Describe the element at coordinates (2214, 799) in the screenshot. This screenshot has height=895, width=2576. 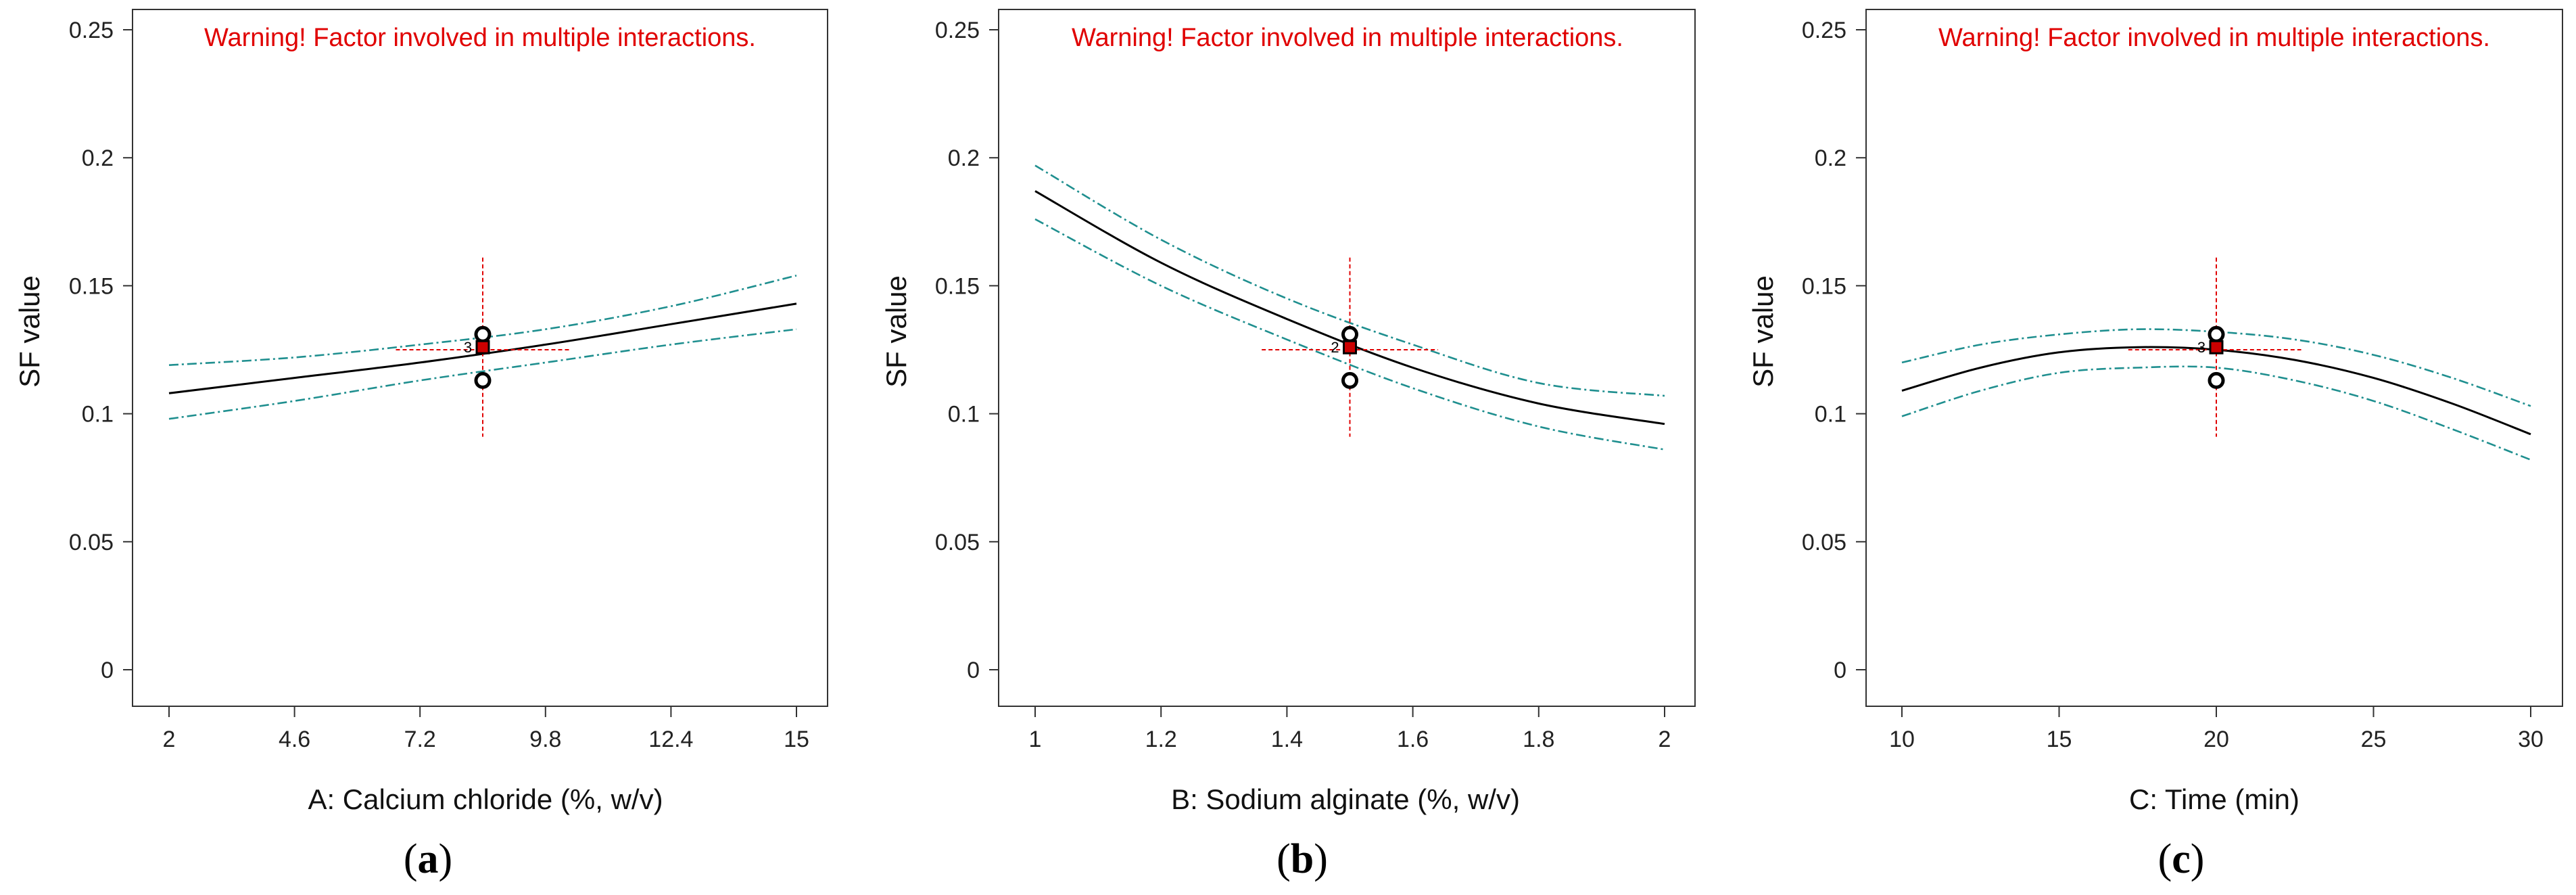
I see `panel-c-x-axis-title: C: Time (min)` at that location.